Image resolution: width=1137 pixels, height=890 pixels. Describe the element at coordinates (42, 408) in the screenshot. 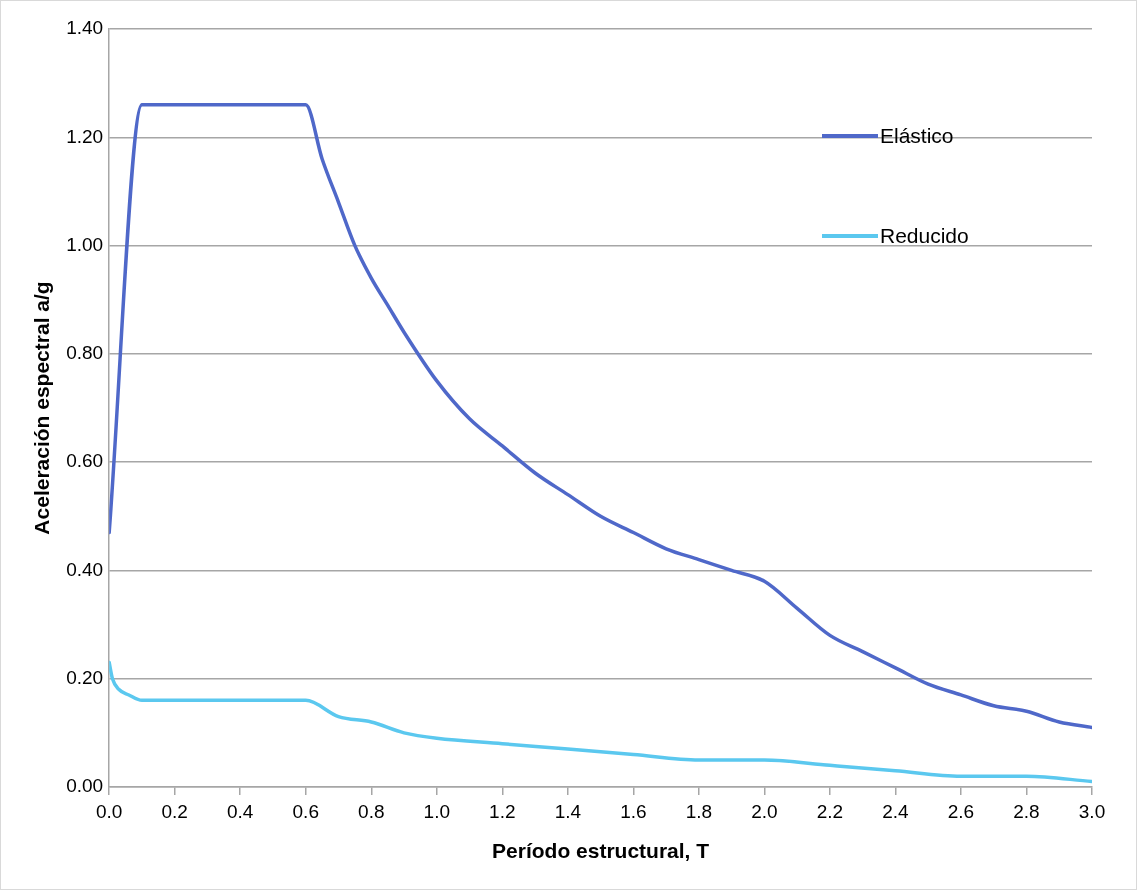

I see `y-axis-title: Aceleración espectral a/g` at that location.